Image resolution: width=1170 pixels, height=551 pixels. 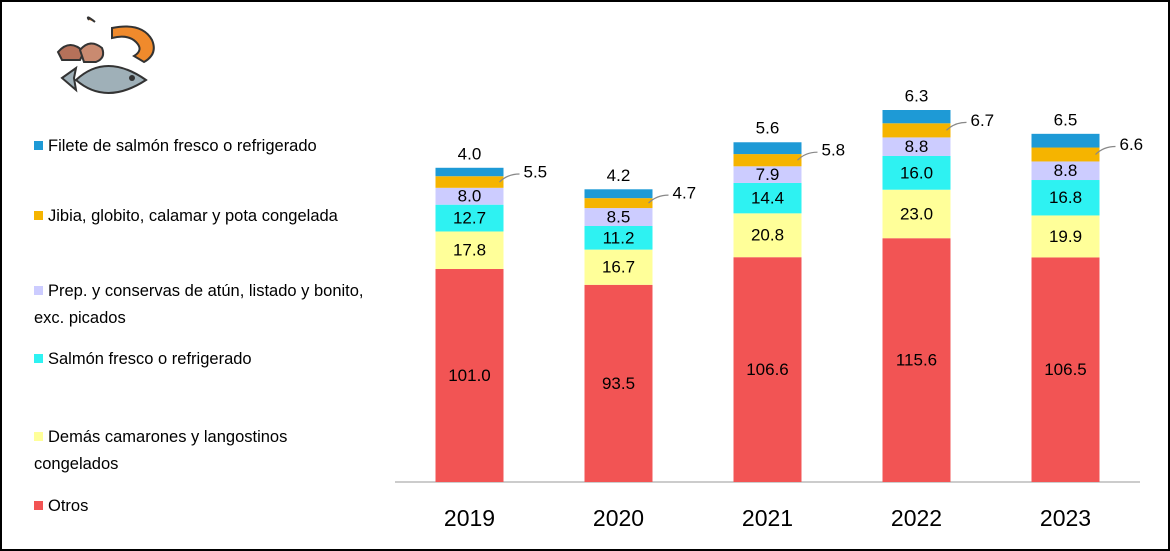 I want to click on data-label: 106.5, so click(x=1065, y=369).